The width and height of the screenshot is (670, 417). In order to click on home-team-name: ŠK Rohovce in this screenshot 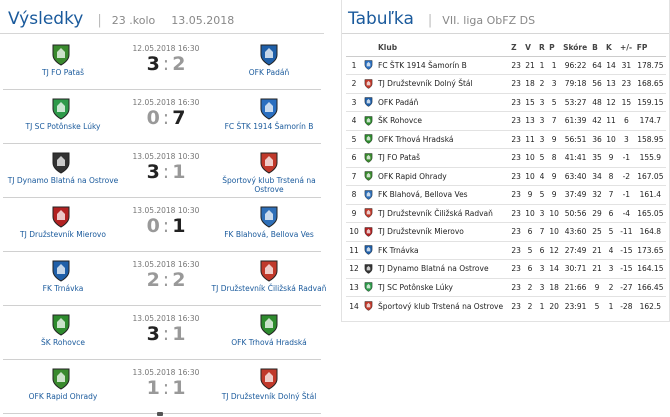, I will do `click(63, 342)`.